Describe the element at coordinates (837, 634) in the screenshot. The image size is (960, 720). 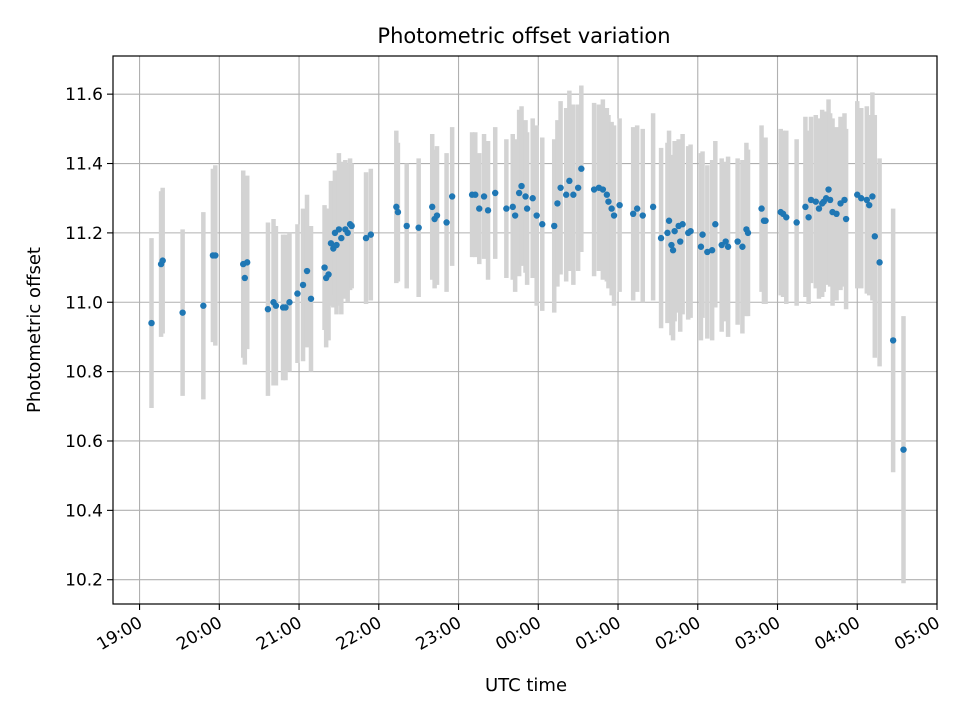
I see `x-tick-label: 04:00` at that location.